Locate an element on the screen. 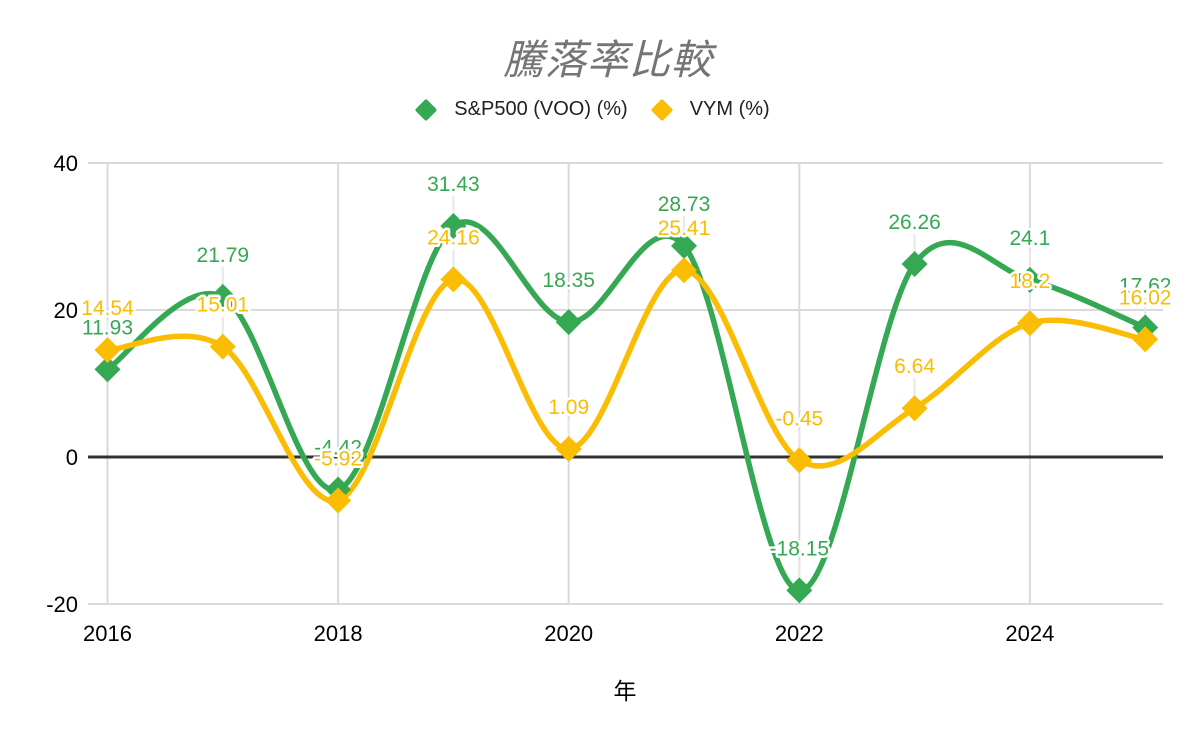 The width and height of the screenshot is (1200, 742). chart-title: 騰落率比較 is located at coordinates (608, 60).